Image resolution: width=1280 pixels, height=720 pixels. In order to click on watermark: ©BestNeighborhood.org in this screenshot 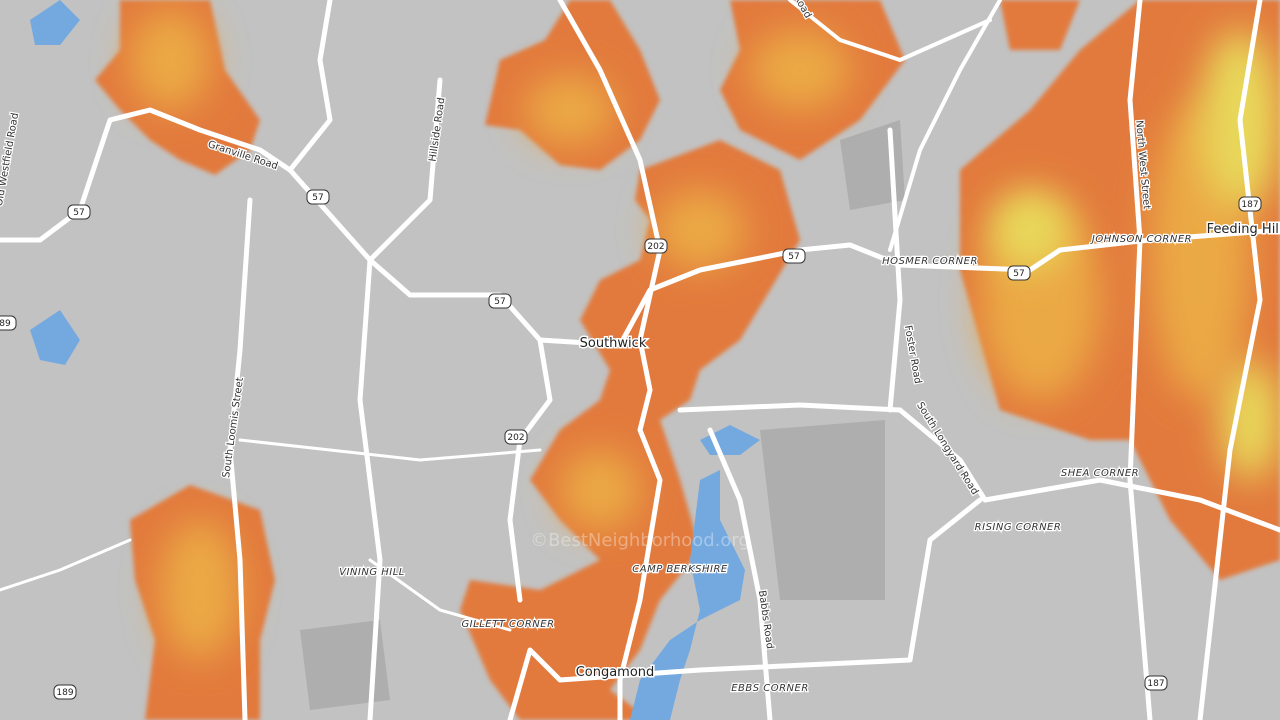, I will do `click(640, 540)`.